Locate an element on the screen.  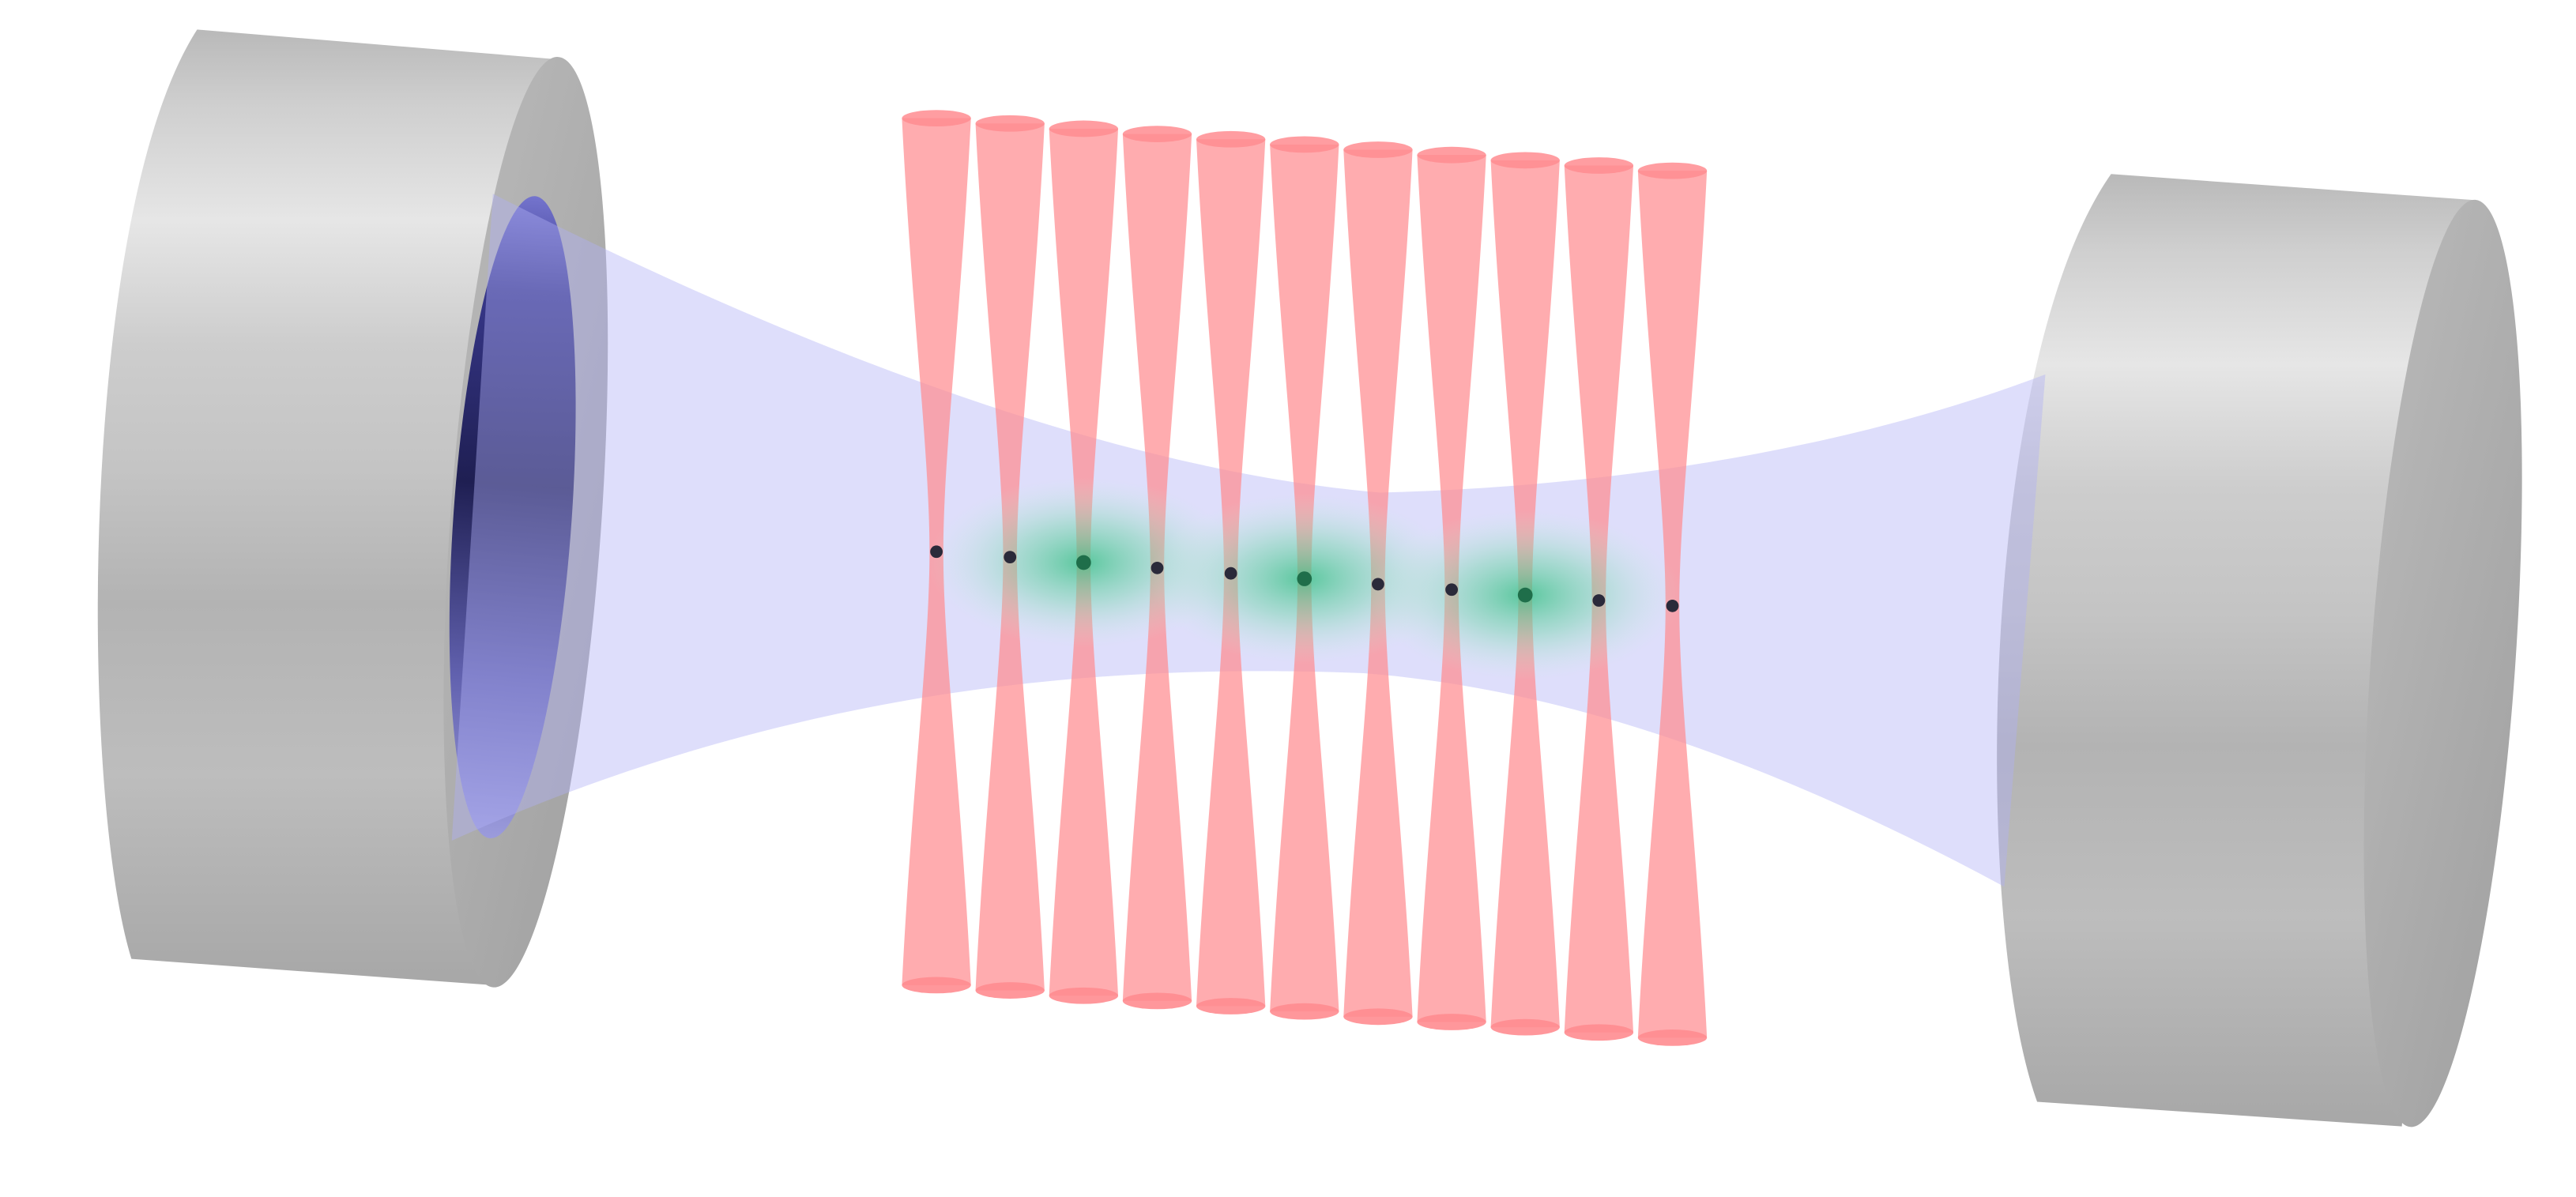
right-mirror-body is located at coordinates (2237, 651).